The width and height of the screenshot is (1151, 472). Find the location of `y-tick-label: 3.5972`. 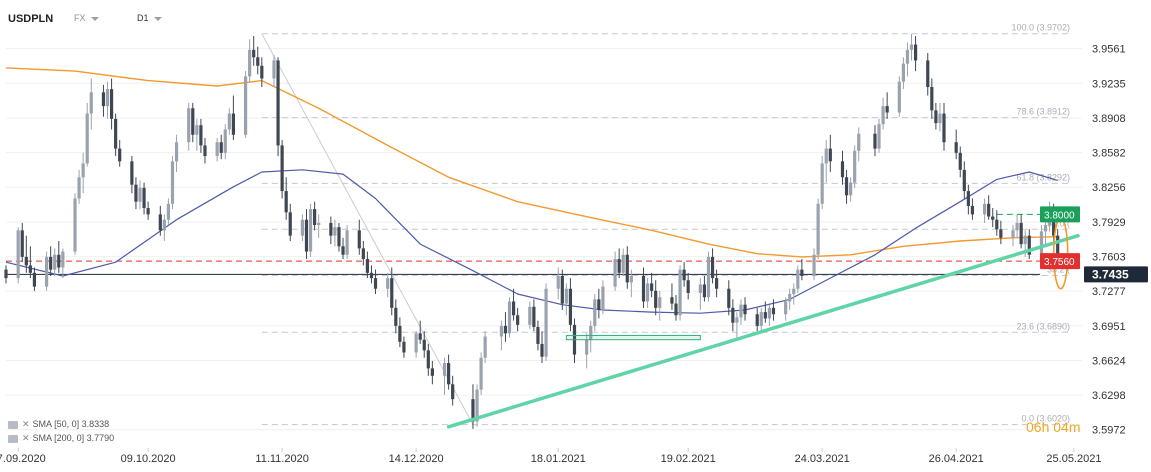

y-tick-label: 3.5972 is located at coordinates (1109, 431).